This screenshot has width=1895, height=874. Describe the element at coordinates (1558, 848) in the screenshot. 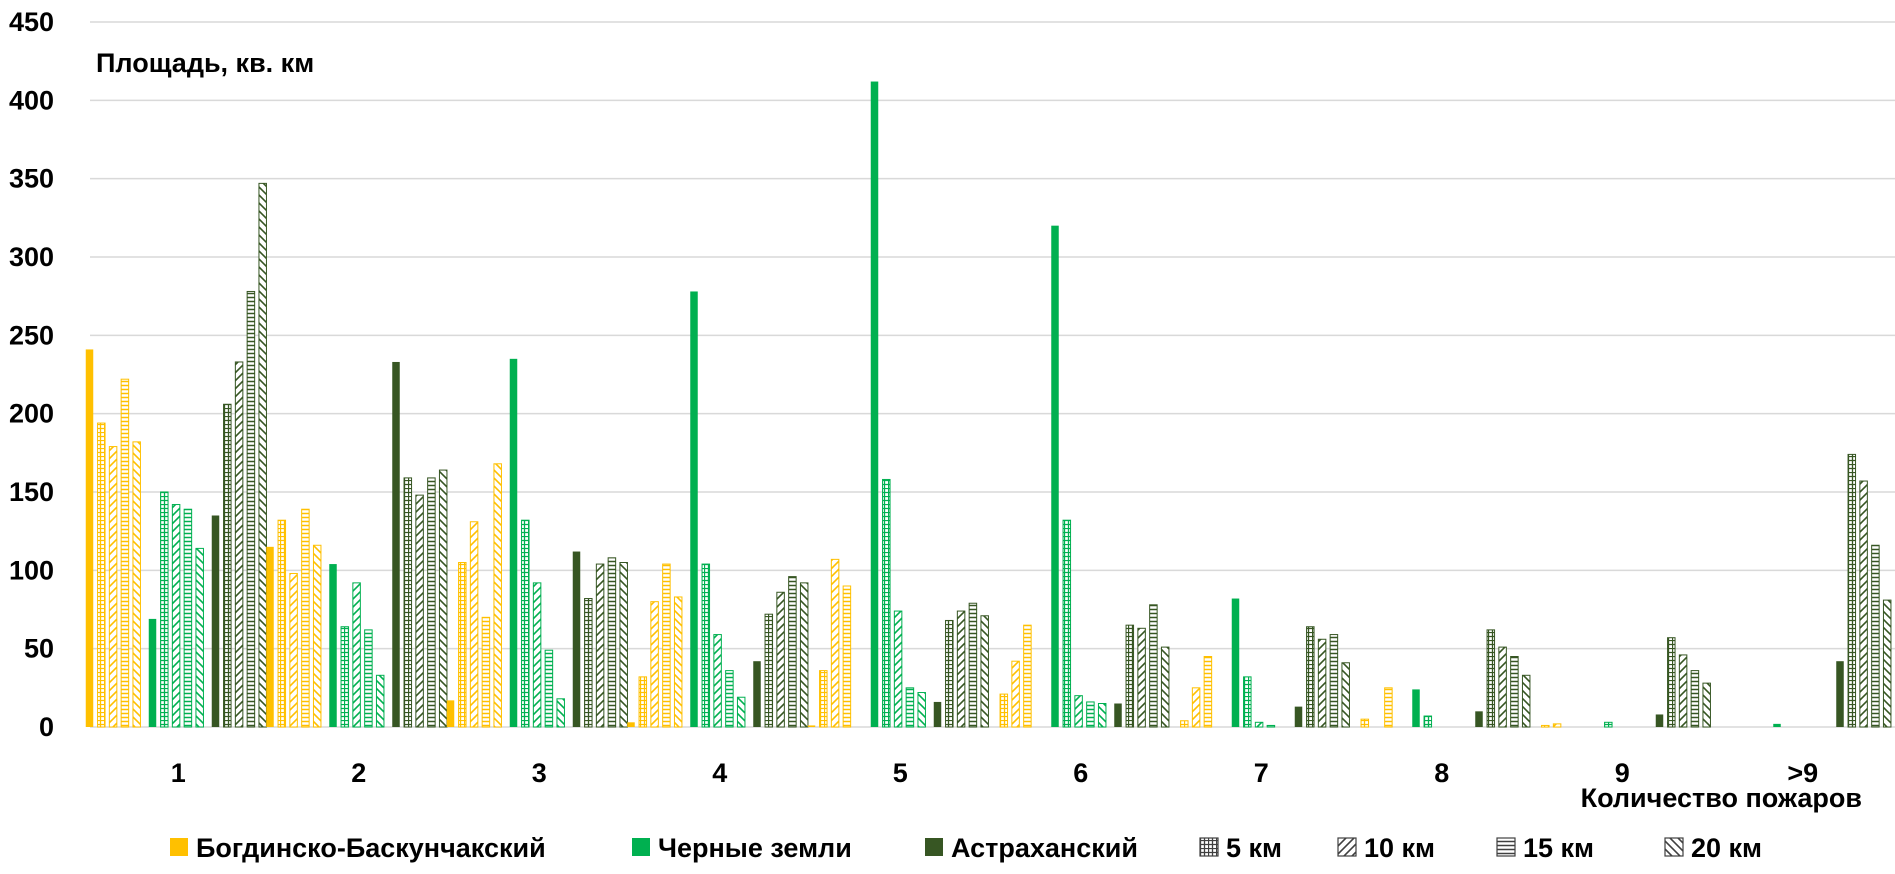

I see `legend-label: 15 км` at that location.